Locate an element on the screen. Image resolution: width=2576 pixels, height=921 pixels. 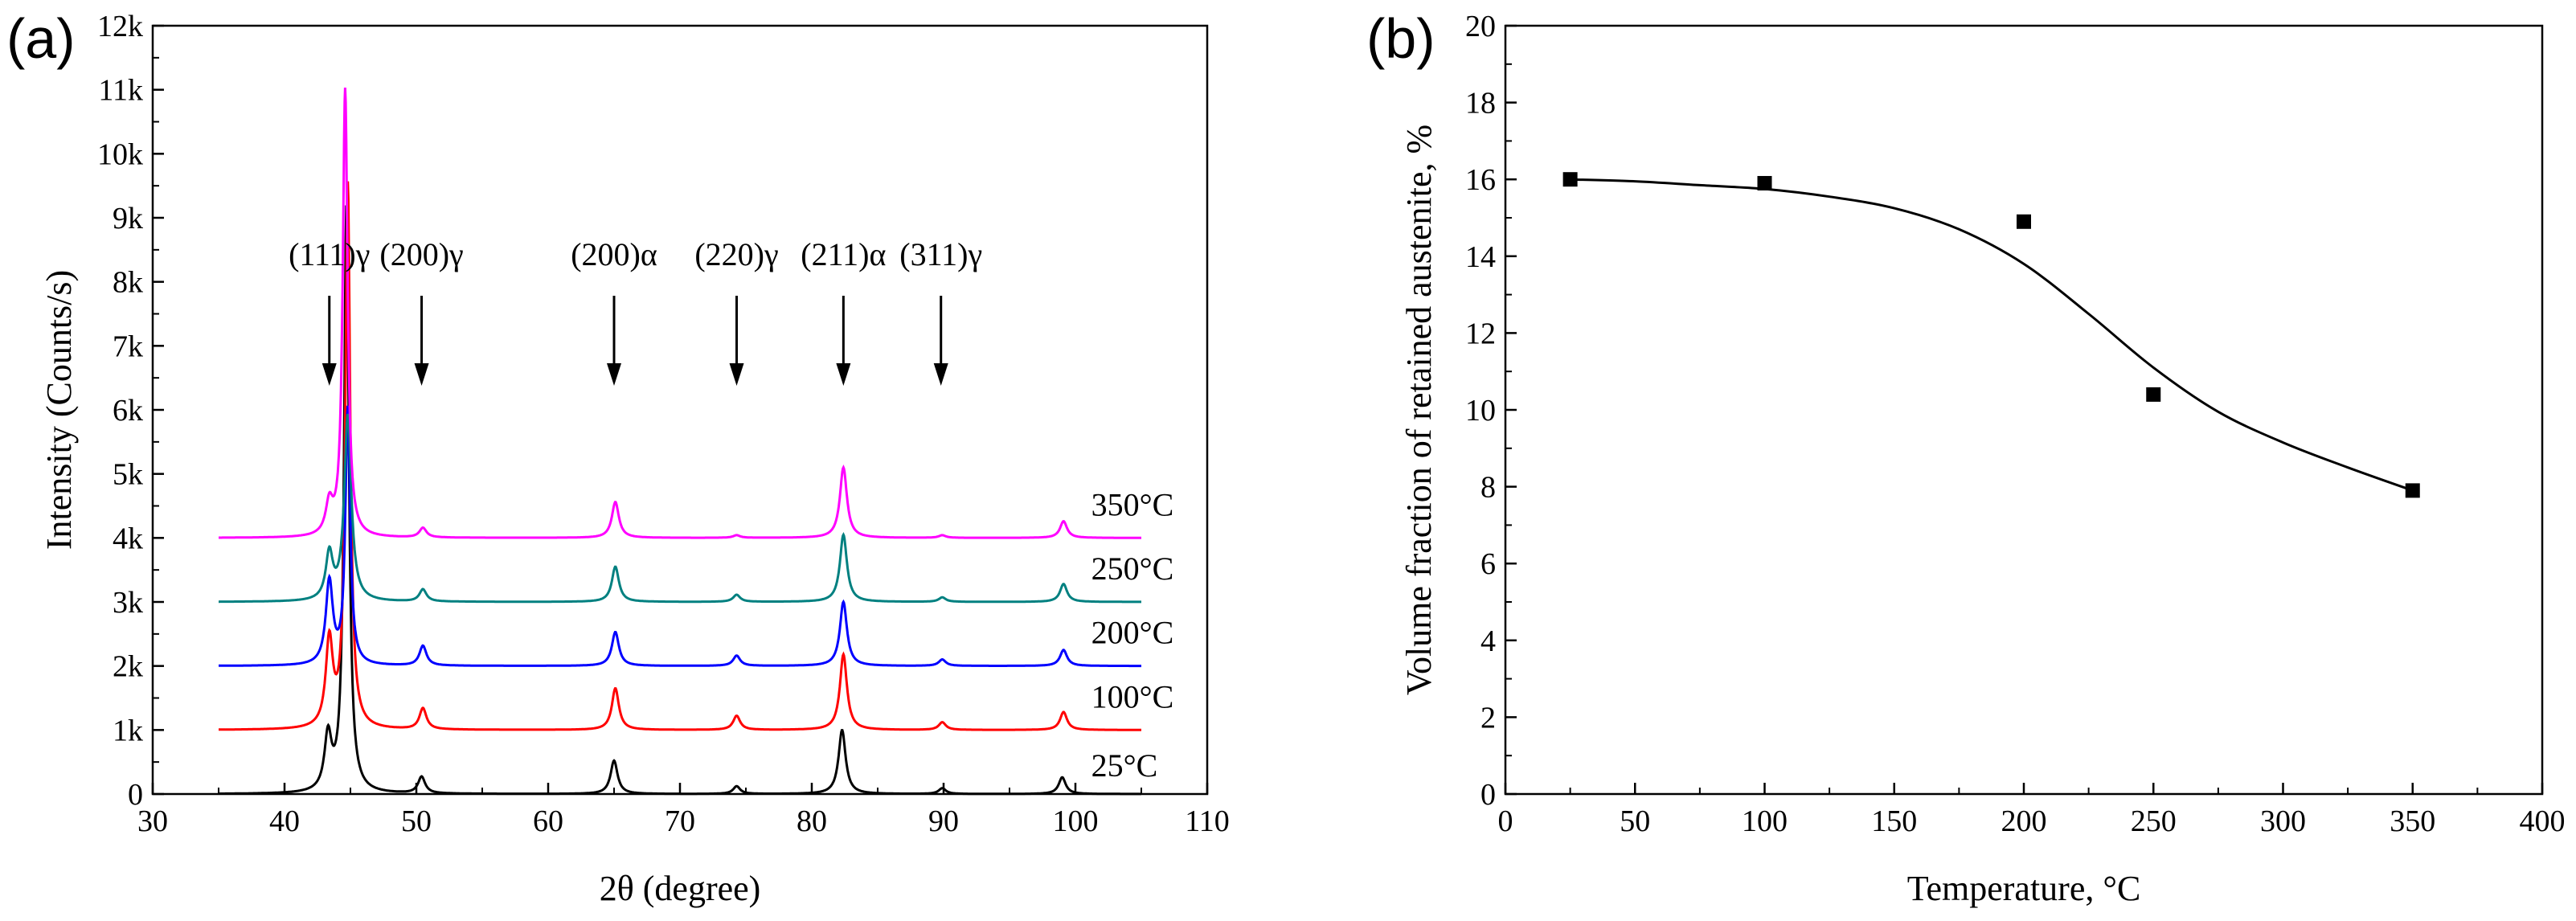
panel-b-y-tick-label: 10 is located at coordinates (1480, 411).